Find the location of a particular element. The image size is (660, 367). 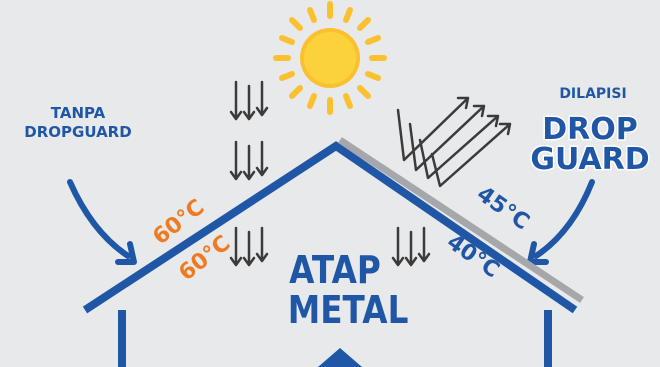

roof-title: ATAP METAL is located at coordinates (348, 290).